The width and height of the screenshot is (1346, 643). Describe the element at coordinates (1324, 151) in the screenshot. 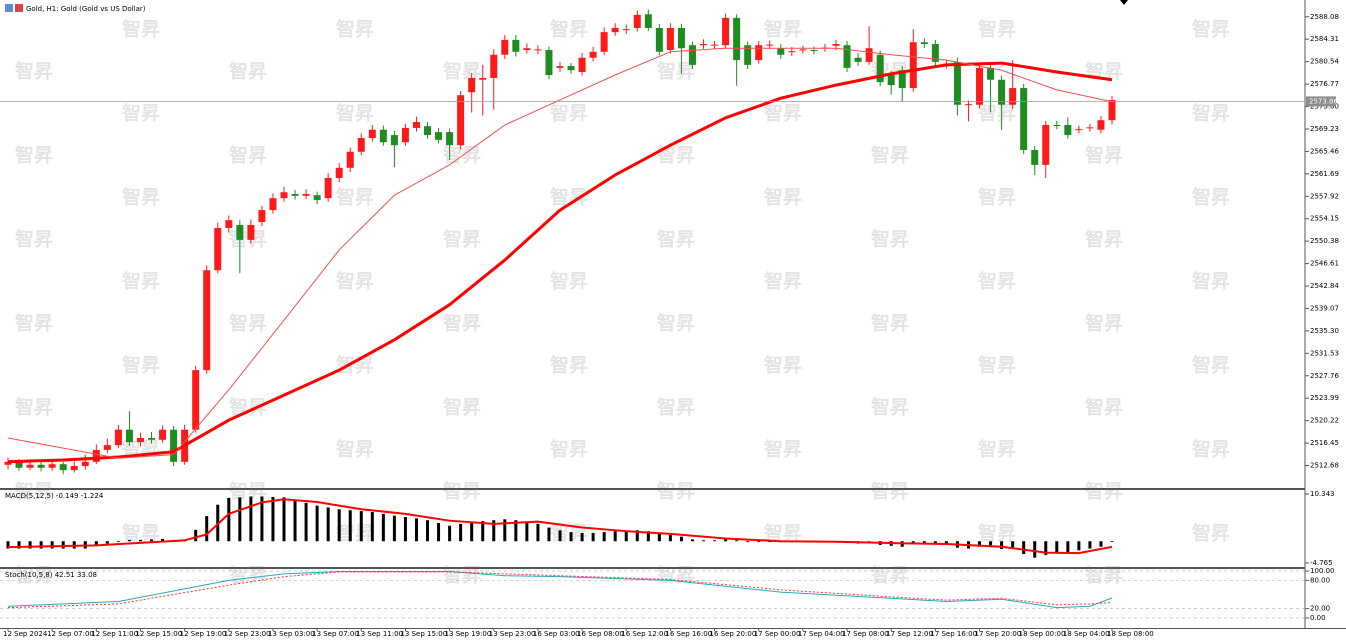

I see `y-tick-label: 2565.46` at that location.